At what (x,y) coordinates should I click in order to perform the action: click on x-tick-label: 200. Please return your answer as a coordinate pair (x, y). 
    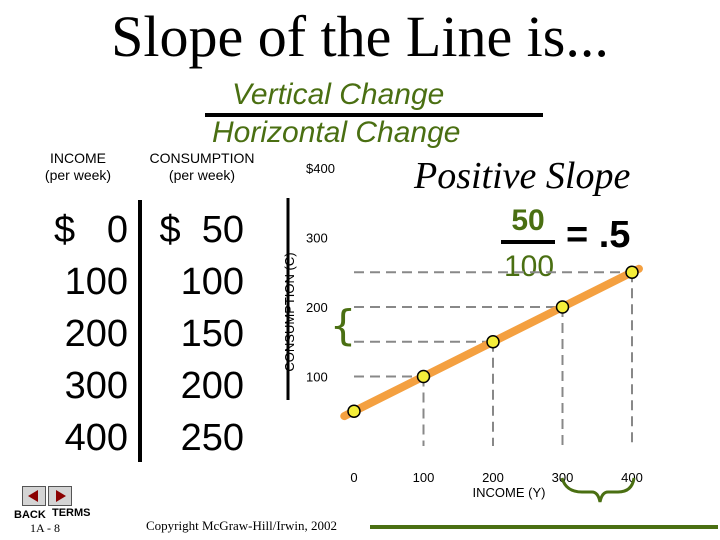
    Looking at the image, I should click on (493, 477).